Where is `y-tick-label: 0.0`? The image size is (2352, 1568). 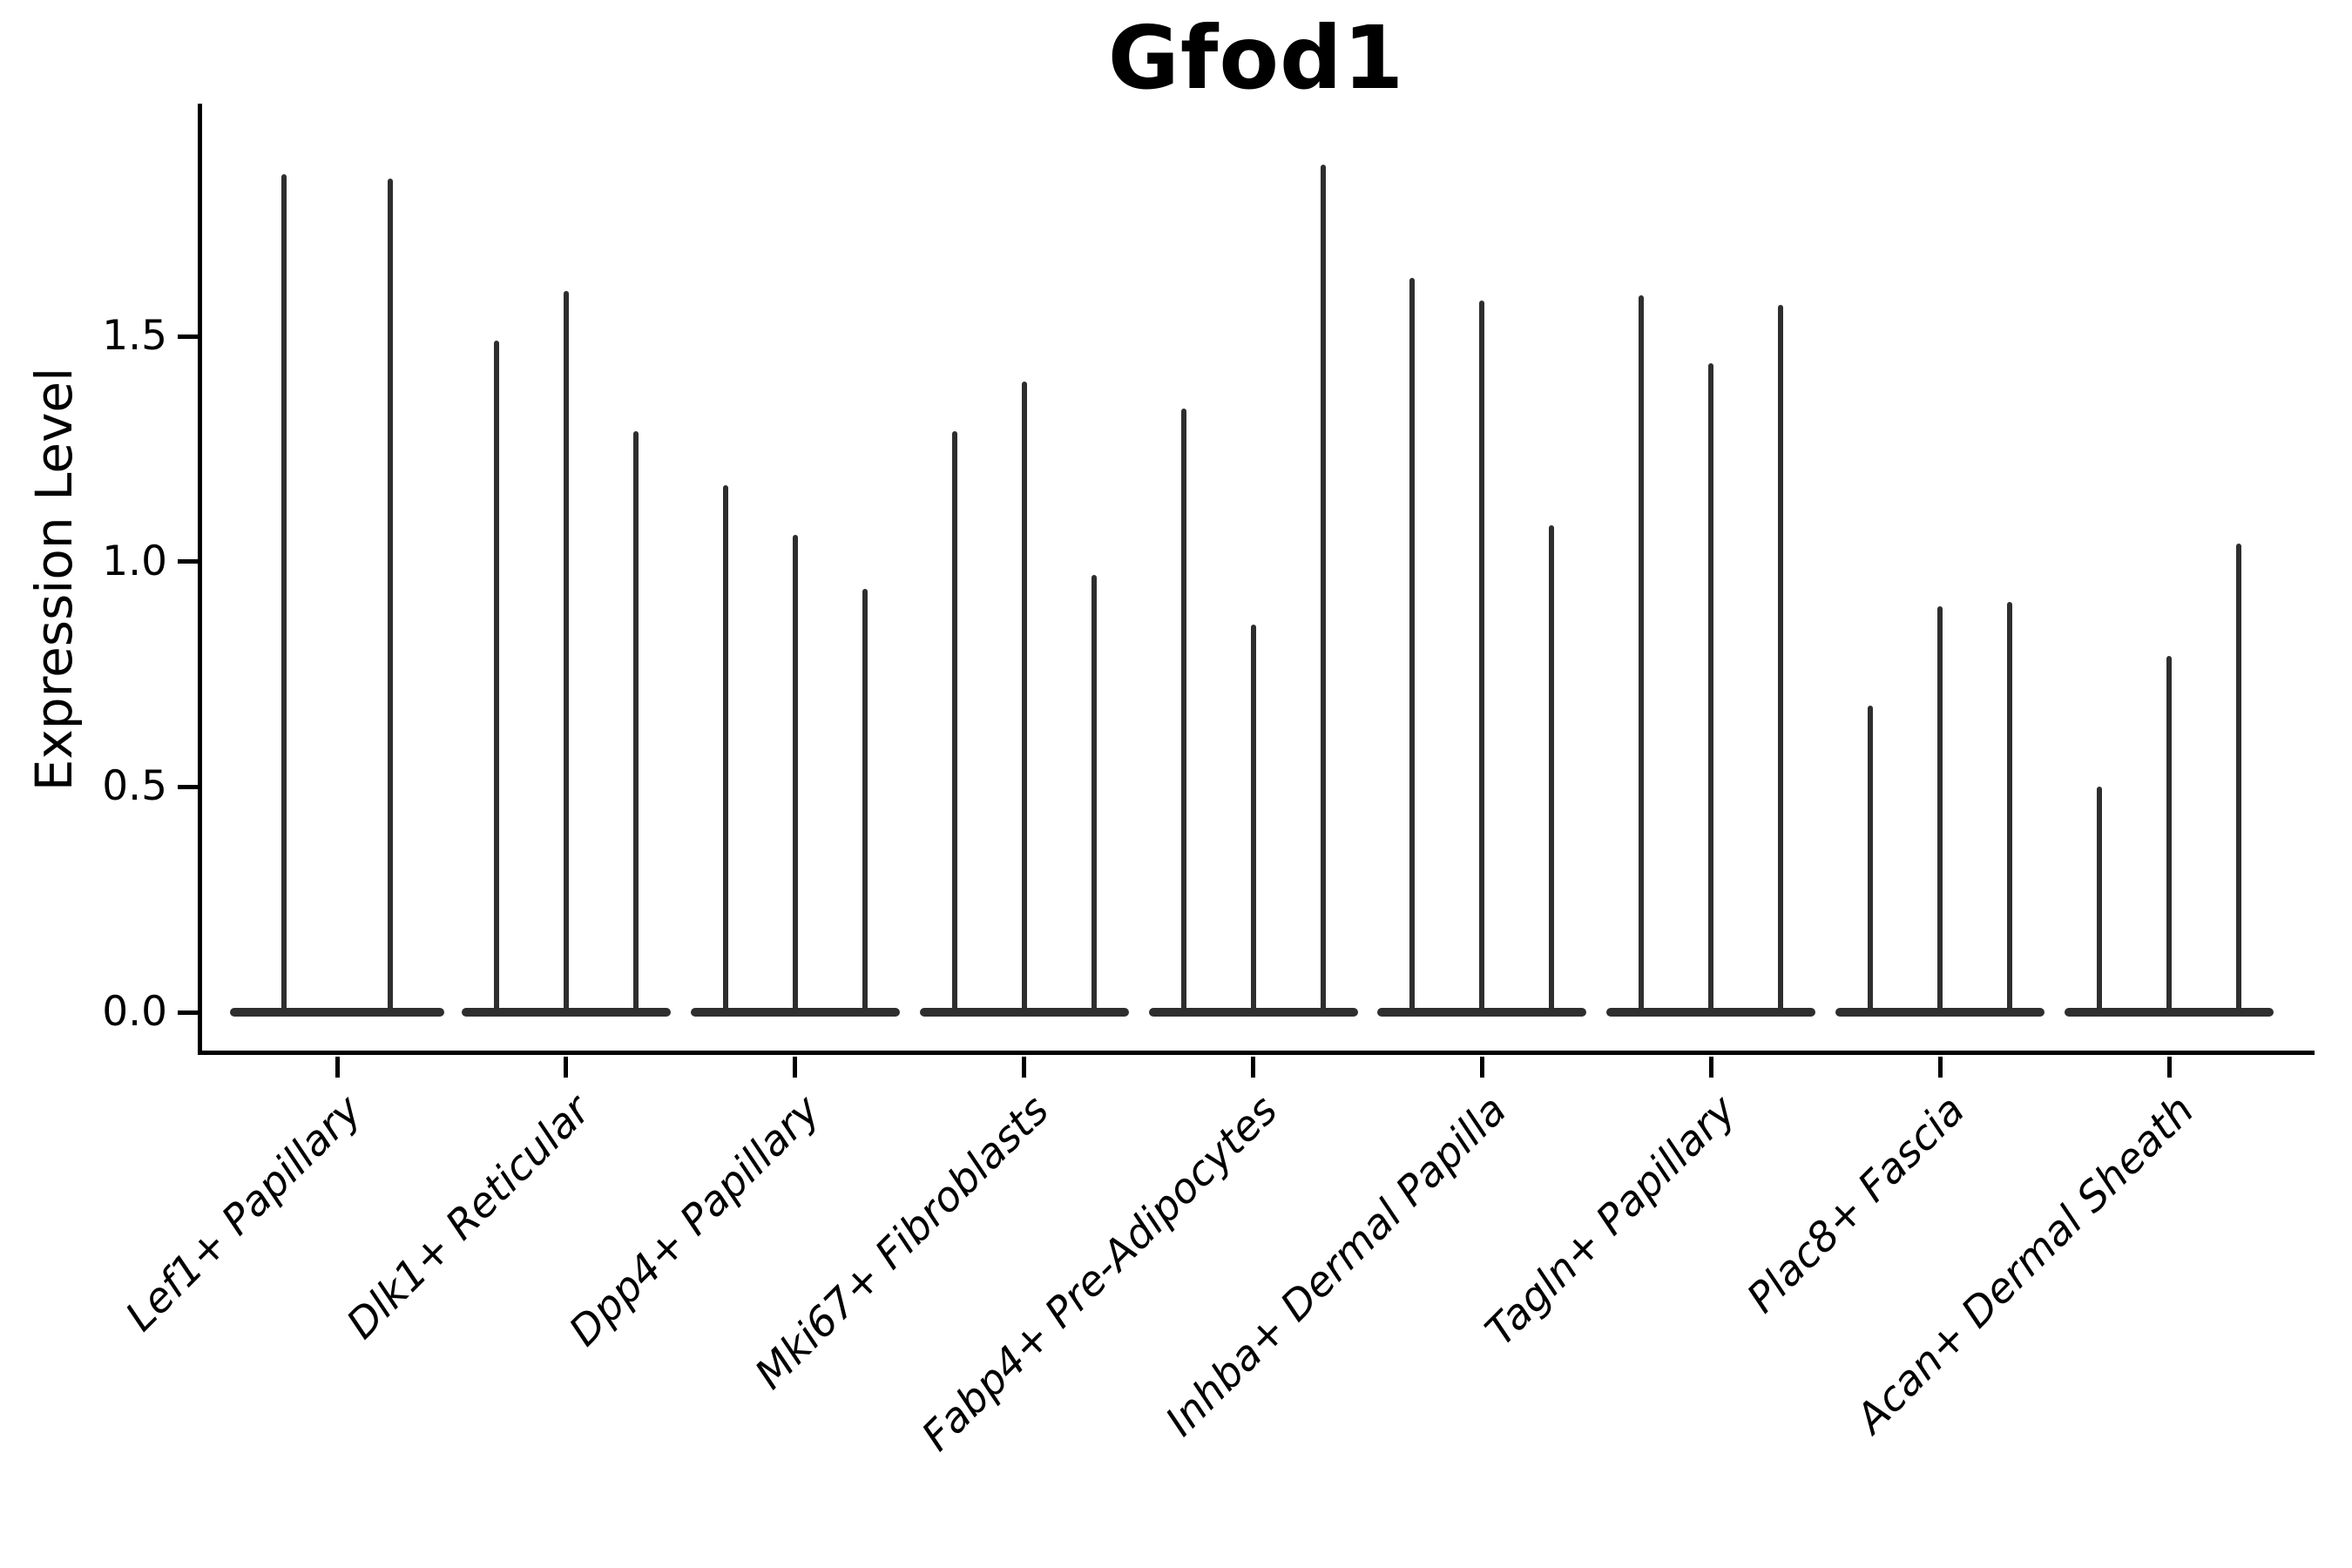
y-tick-label: 0.0 is located at coordinates (134, 1012).